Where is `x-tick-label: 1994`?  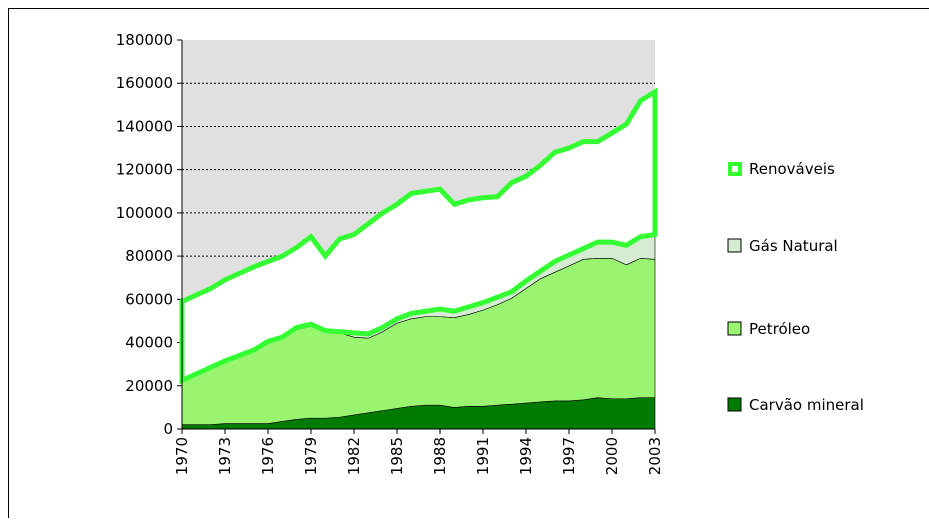
x-tick-label: 1994 is located at coordinates (526, 456).